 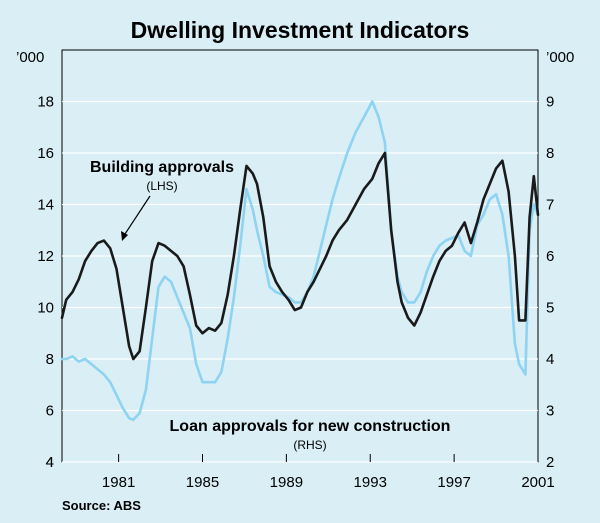 I want to click on left-tick-label: 8, so click(x=50, y=359).